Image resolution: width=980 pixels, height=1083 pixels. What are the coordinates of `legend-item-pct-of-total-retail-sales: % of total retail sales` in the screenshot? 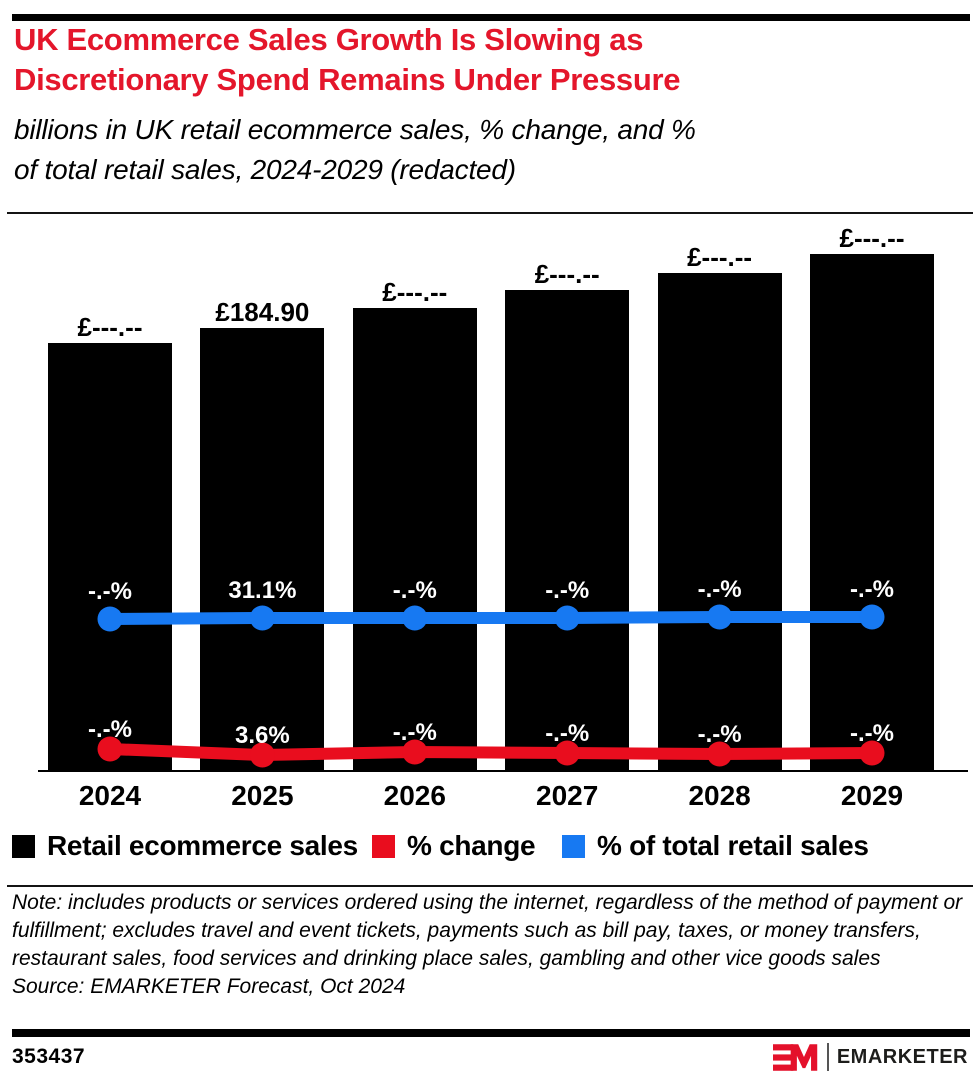 It's located at (715, 846).